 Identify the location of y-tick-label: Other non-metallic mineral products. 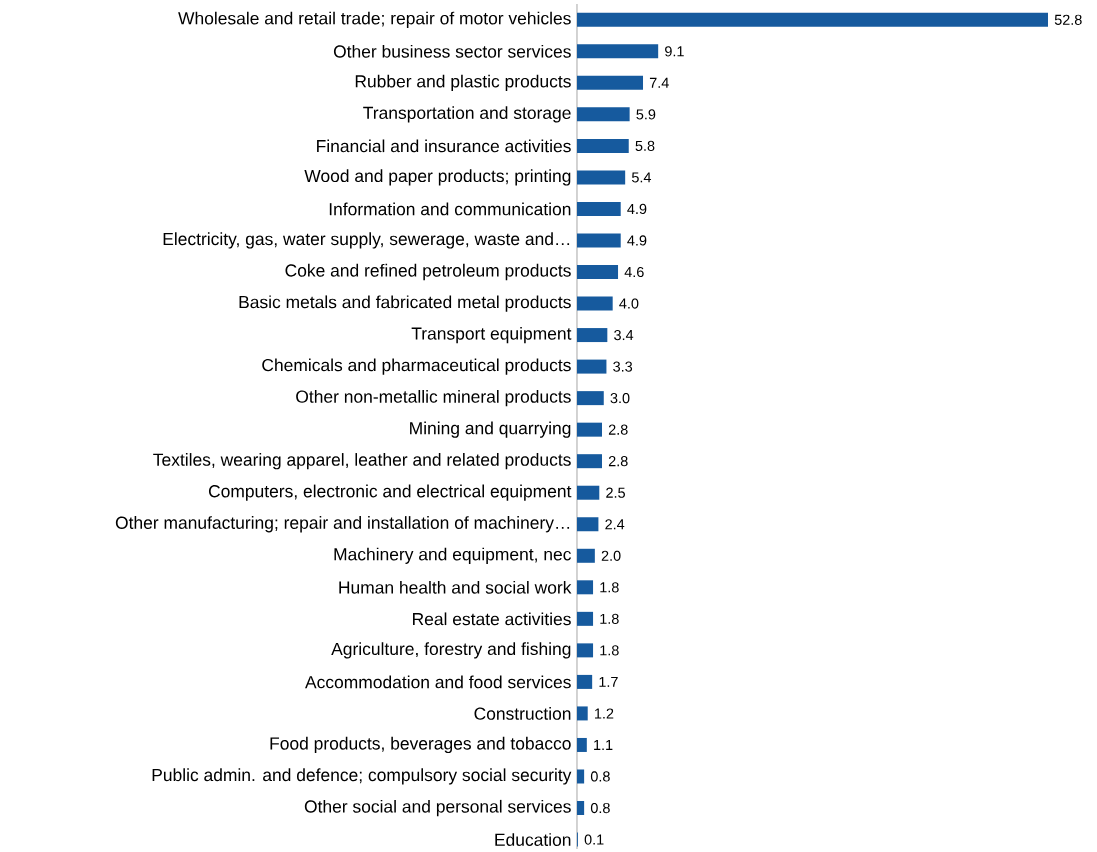
(433, 398).